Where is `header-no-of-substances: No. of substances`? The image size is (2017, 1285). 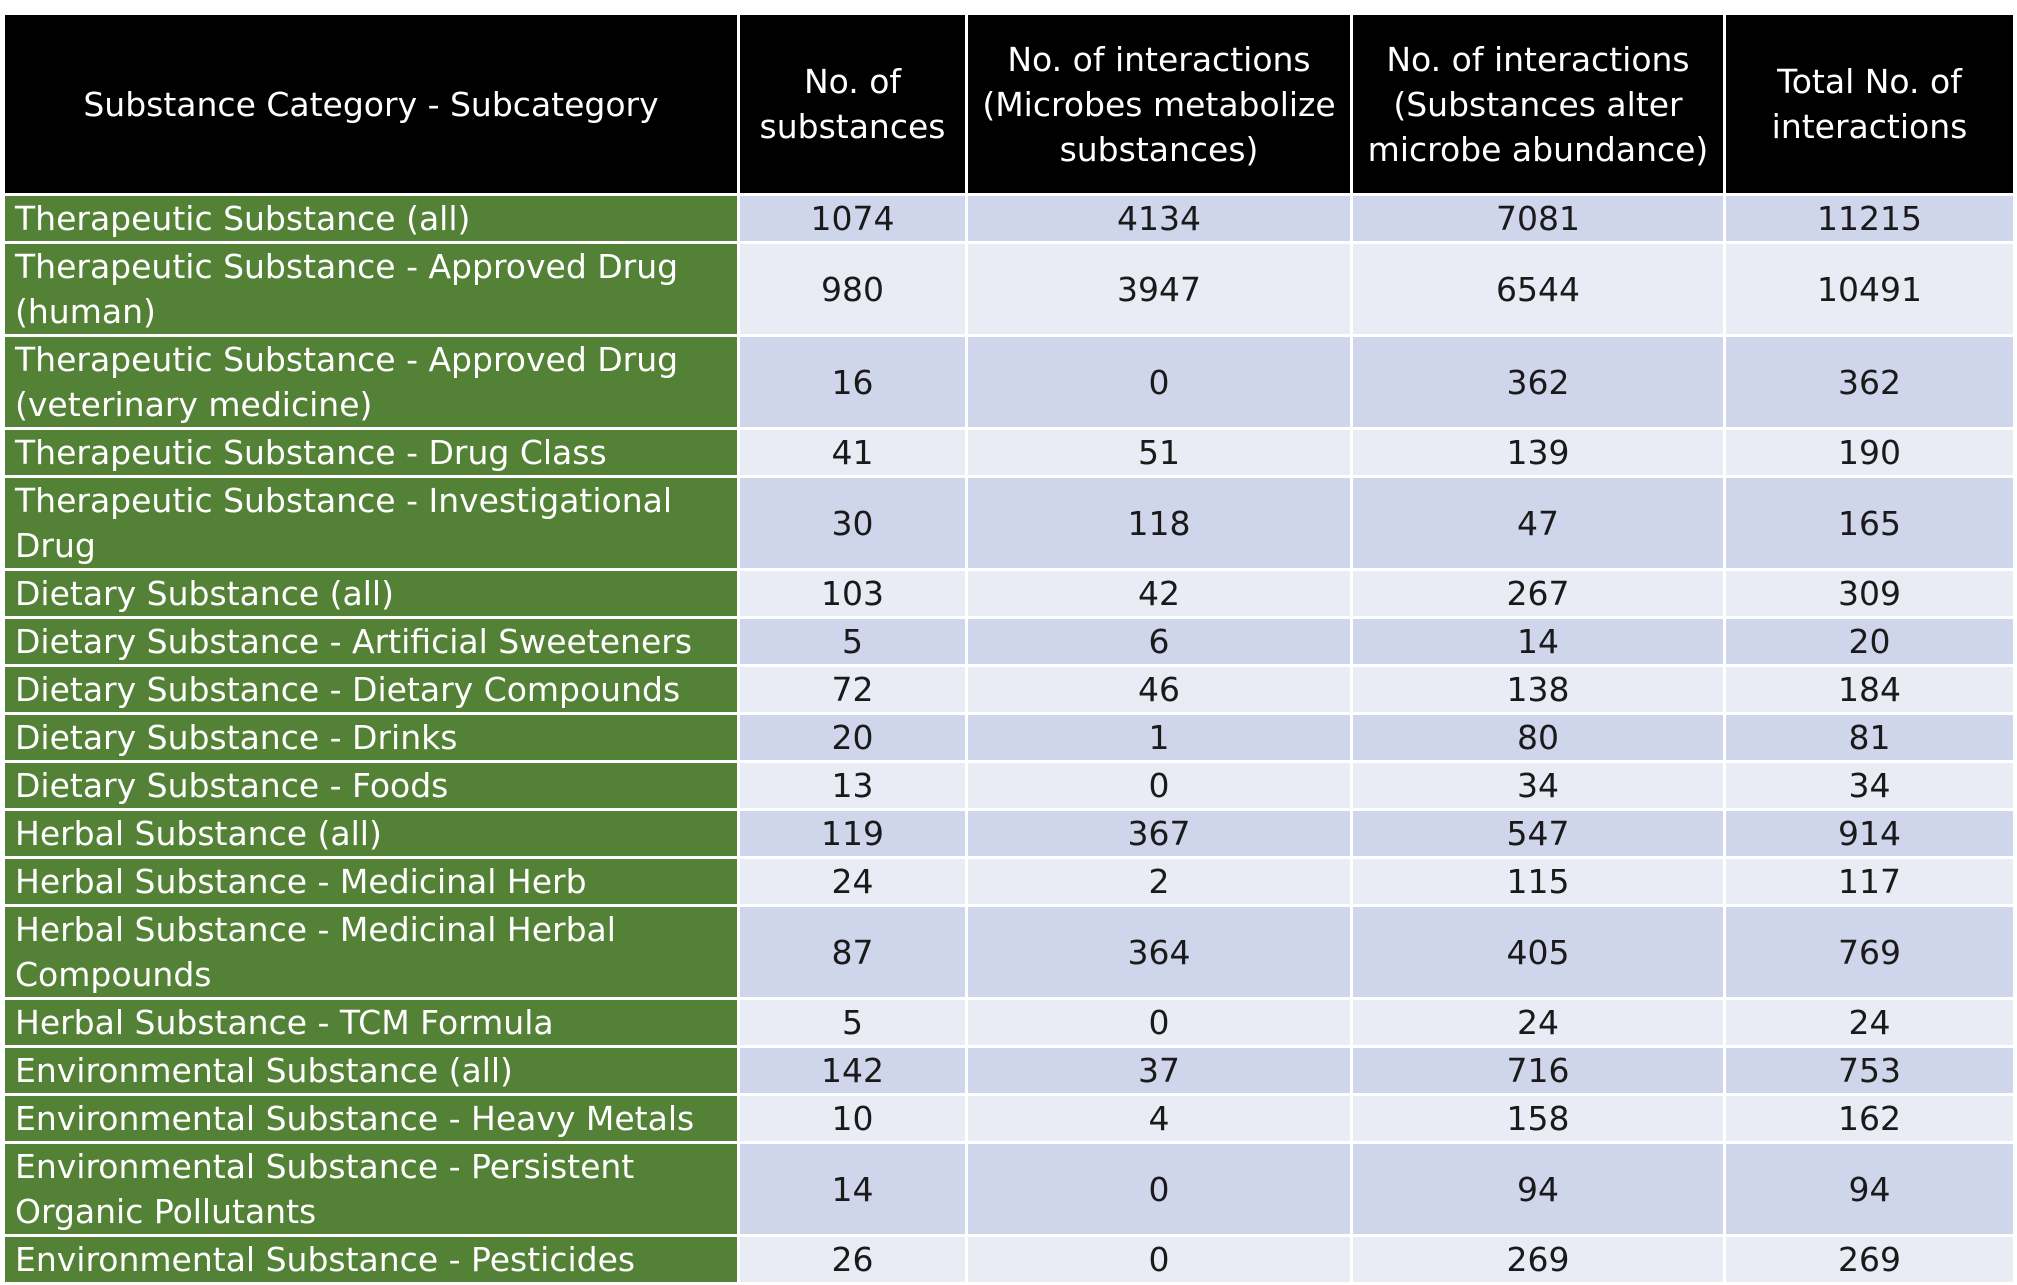
header-no-of-substances: No. of substances is located at coordinates (852, 104).